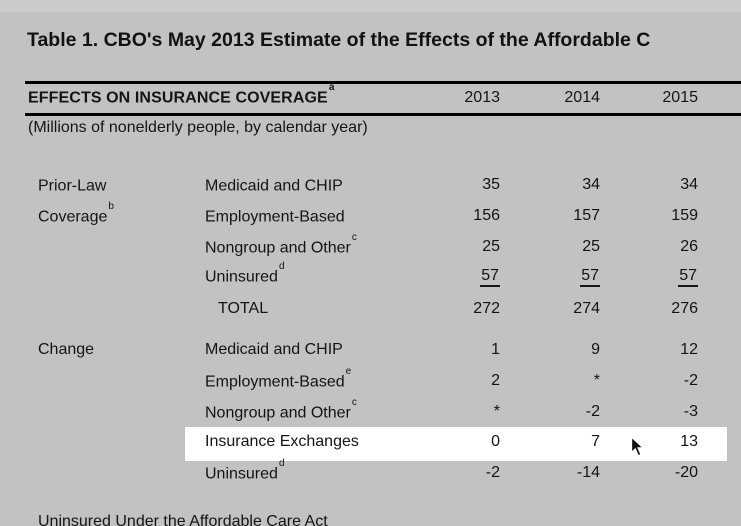  I want to click on row-label: Employment-Based, so click(275, 217).